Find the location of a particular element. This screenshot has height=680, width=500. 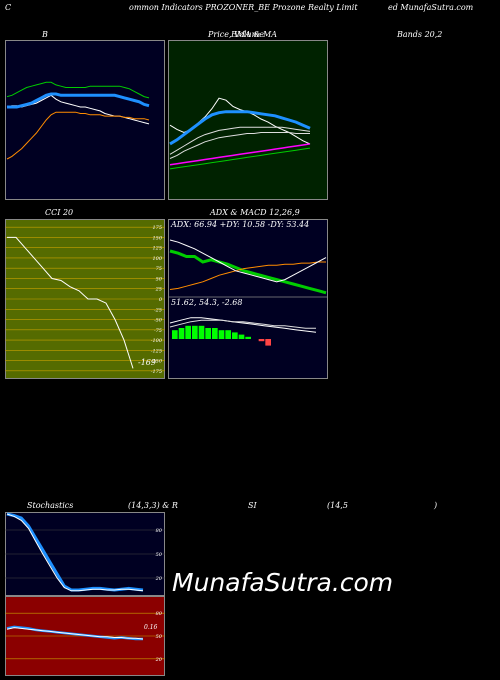

ema-frame is located at coordinates (248, 120).